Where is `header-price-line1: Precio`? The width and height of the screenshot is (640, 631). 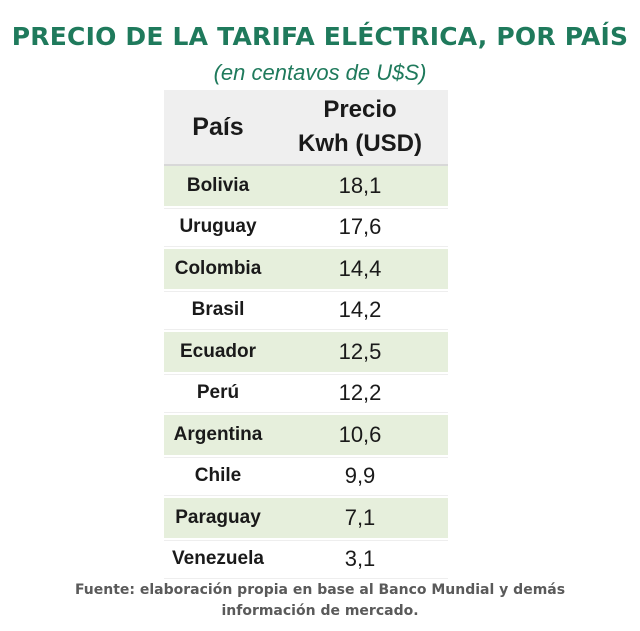 header-price-line1: Precio is located at coordinates (360, 109).